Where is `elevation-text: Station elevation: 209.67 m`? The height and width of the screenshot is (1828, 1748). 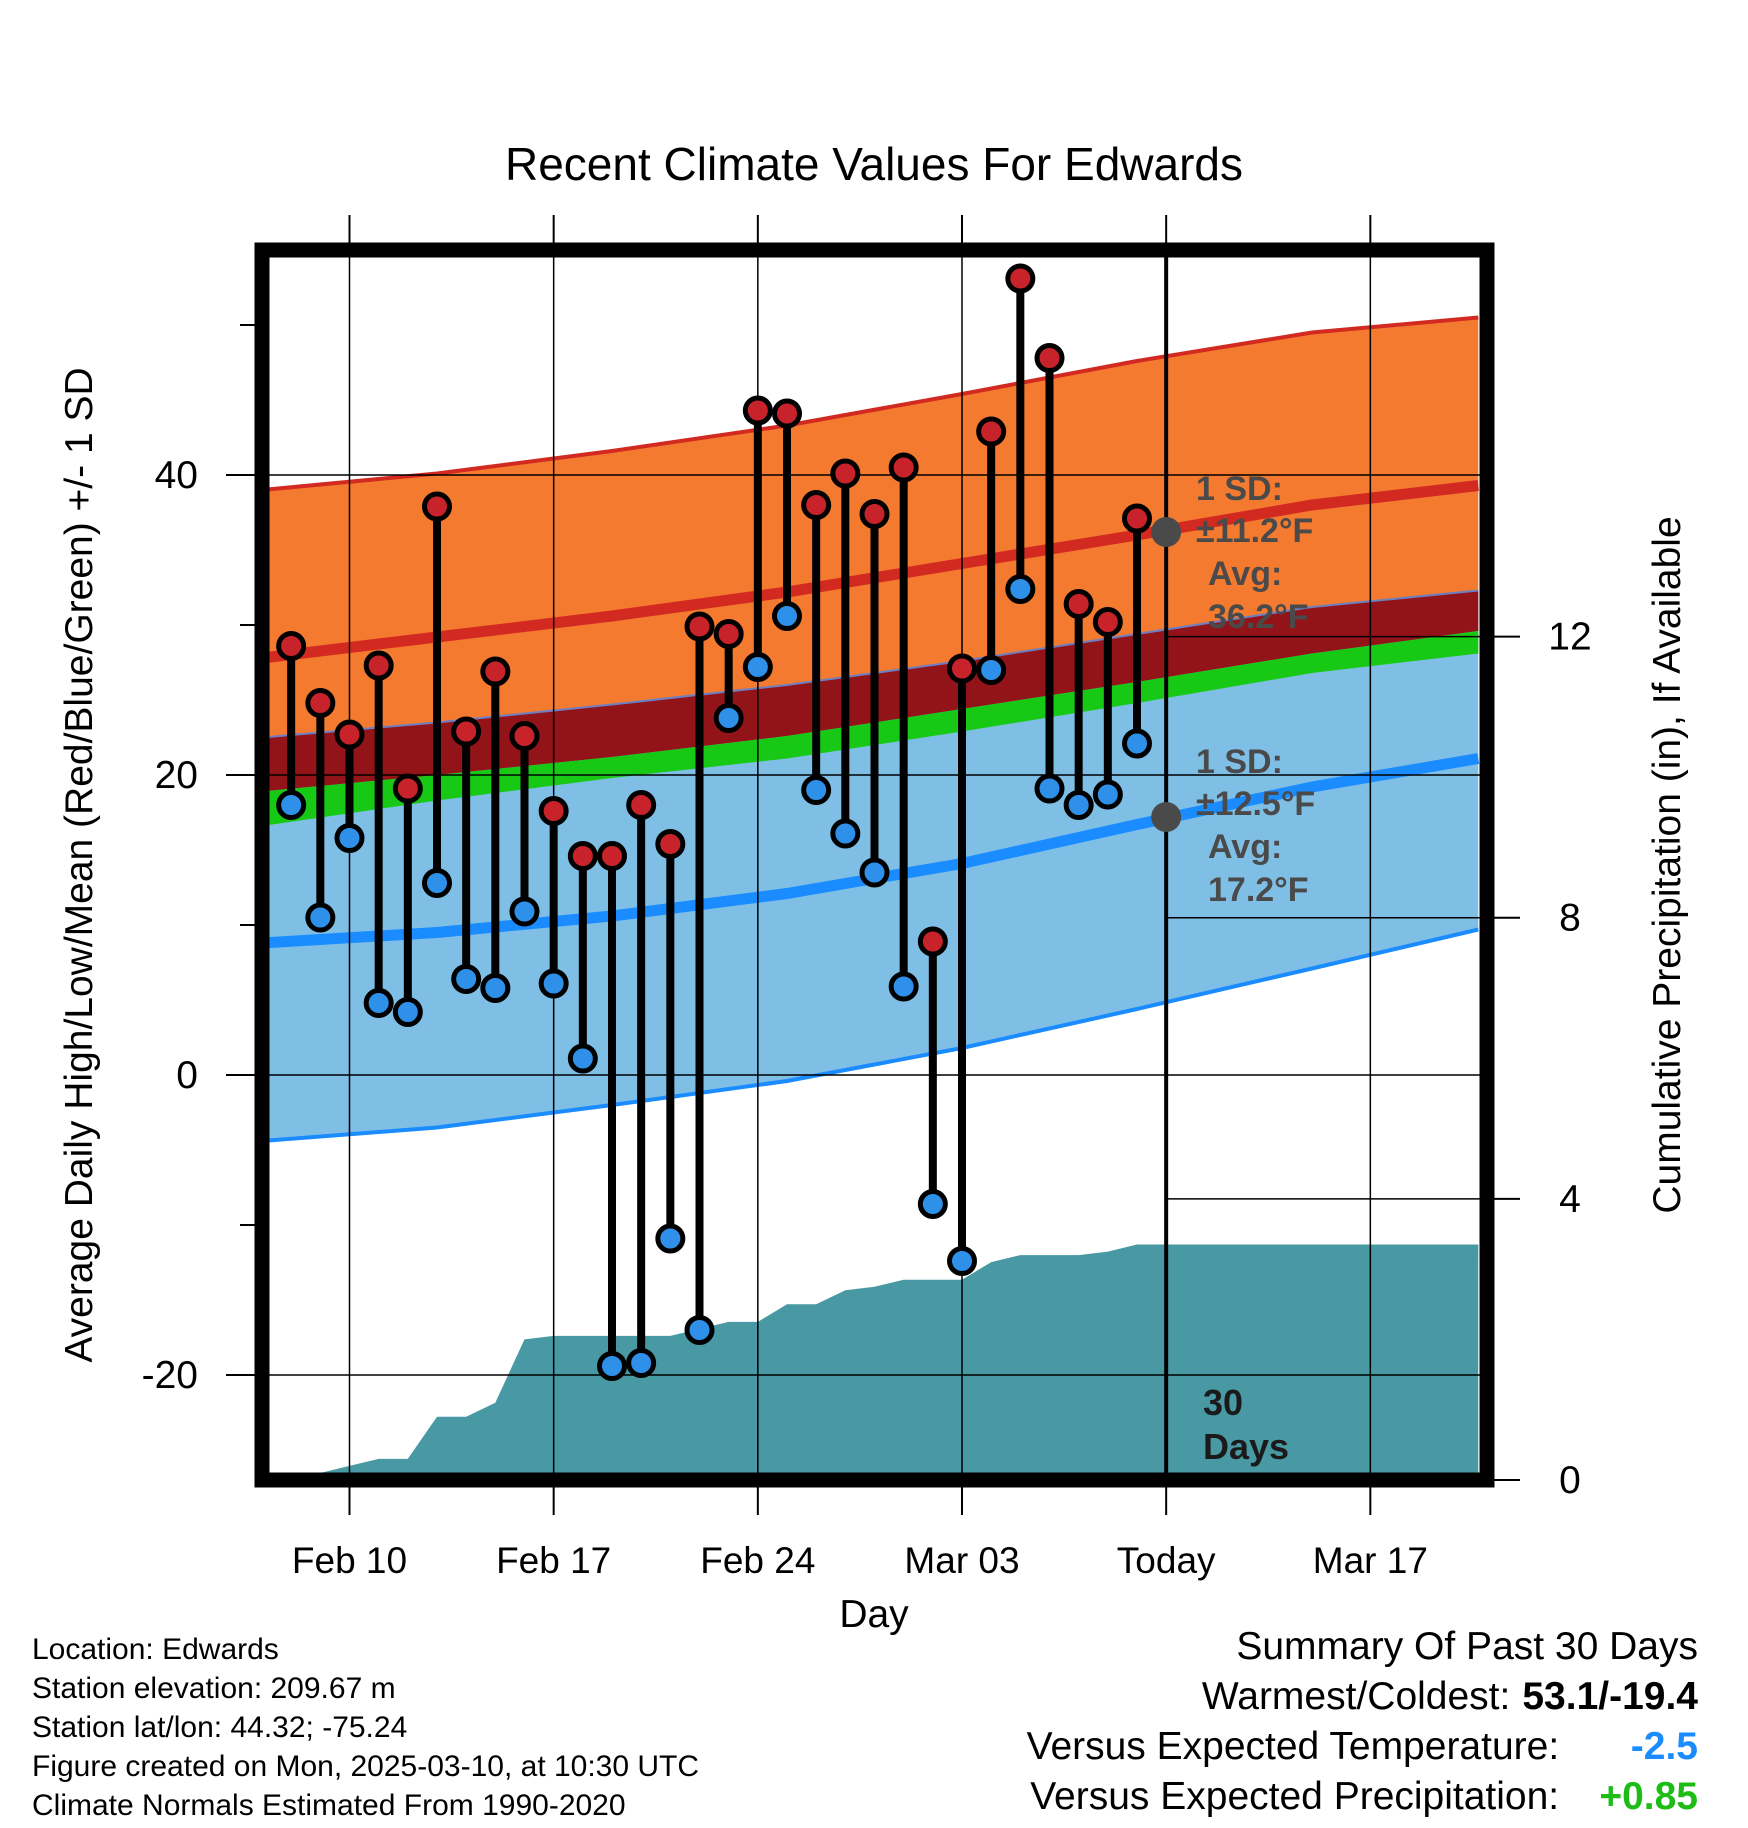
elevation-text: Station elevation: 209.67 m is located at coordinates (214, 1688).